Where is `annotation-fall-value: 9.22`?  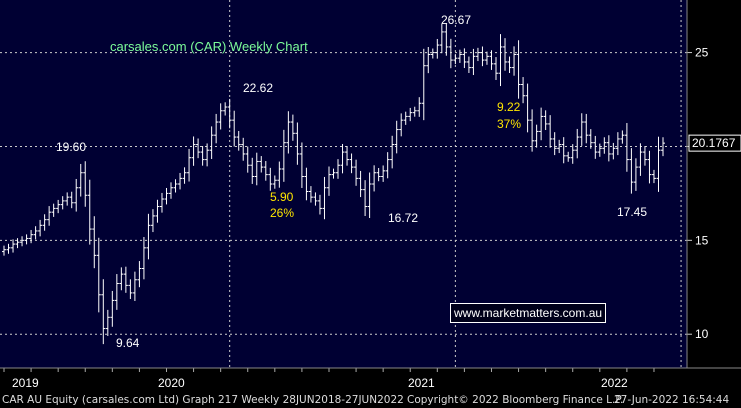
annotation-fall-value: 9.22 is located at coordinates (509, 107).